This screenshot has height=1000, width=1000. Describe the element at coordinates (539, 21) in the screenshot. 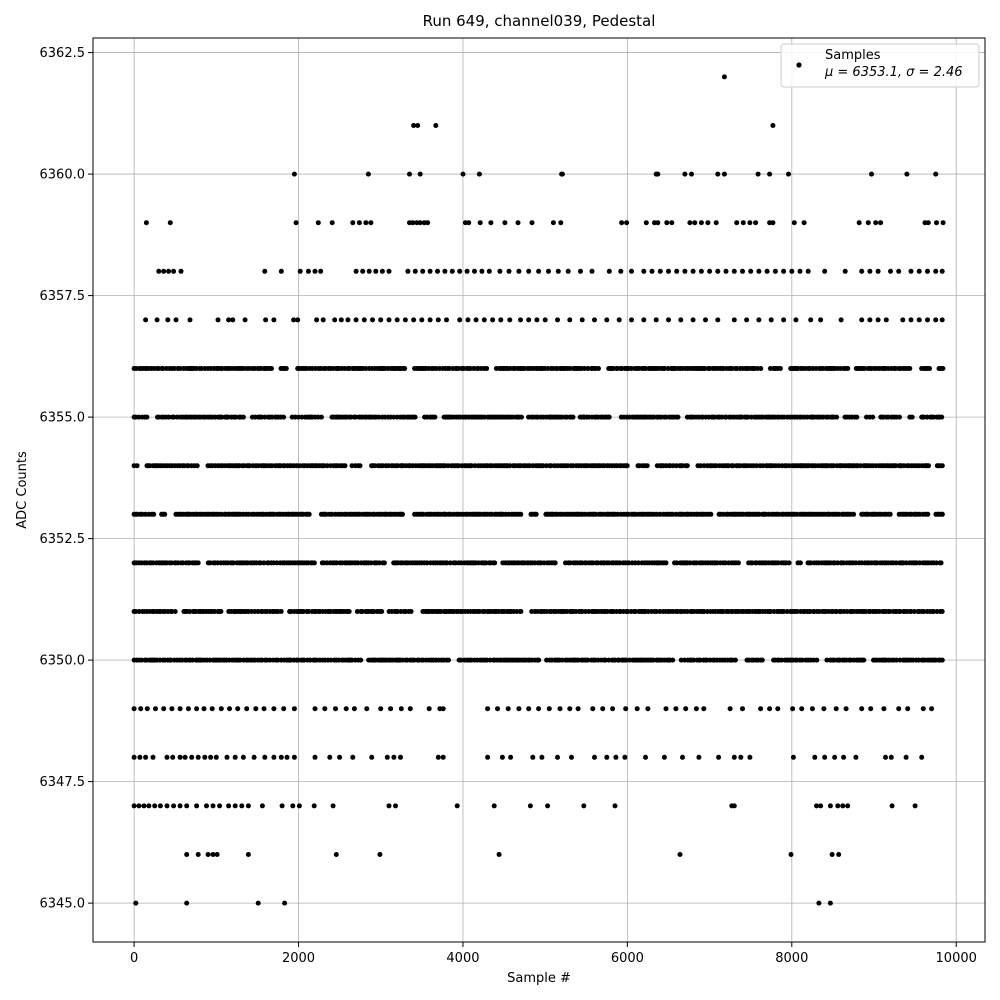

I see `chart-title: Run 649, channel039, Pedestal` at that location.